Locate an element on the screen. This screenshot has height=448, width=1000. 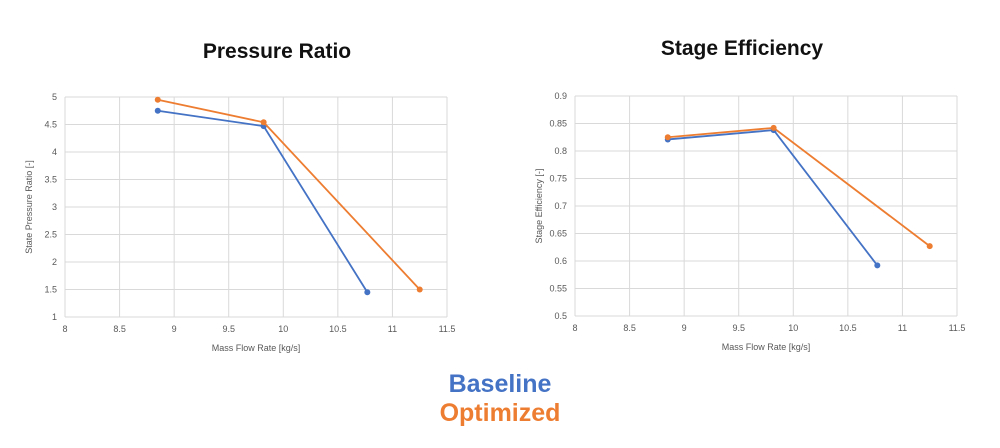
y-tick-label: 4 is located at coordinates (54, 152).